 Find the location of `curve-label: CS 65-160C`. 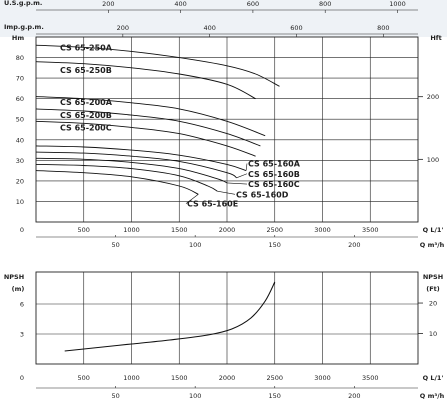

curve-label: CS 65-160C is located at coordinates (274, 184).